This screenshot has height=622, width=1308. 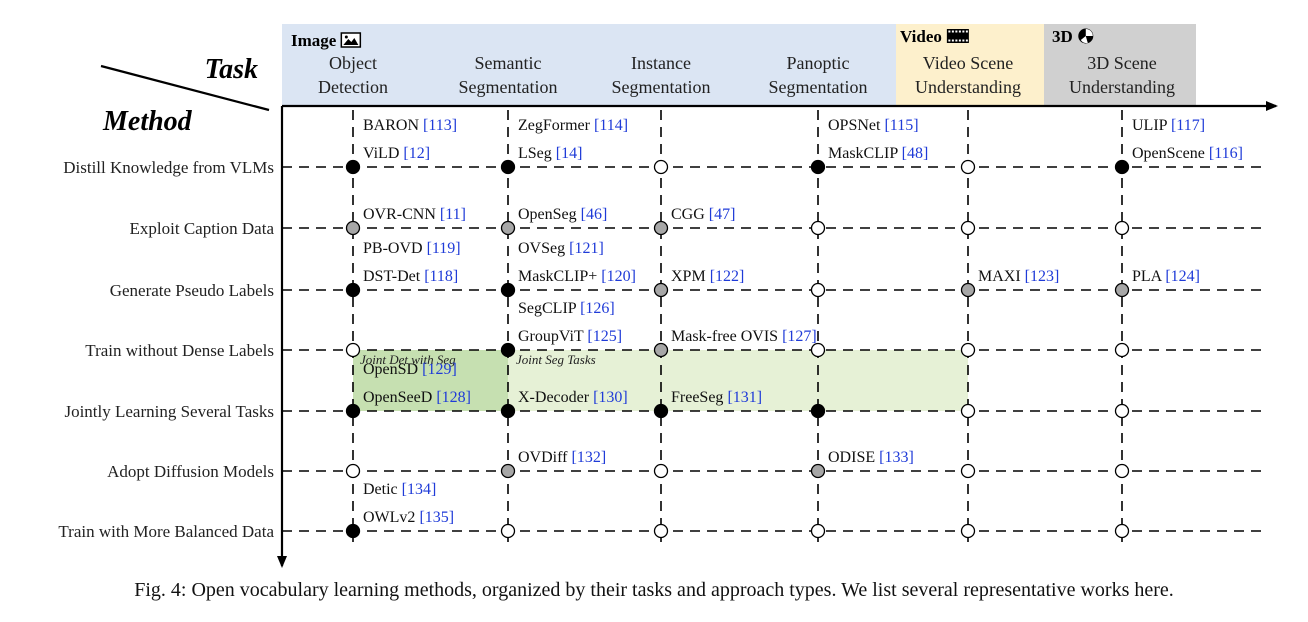 What do you see at coordinates (552, 336) in the screenshot?
I see `method-name: GroupViT` at bounding box center [552, 336].